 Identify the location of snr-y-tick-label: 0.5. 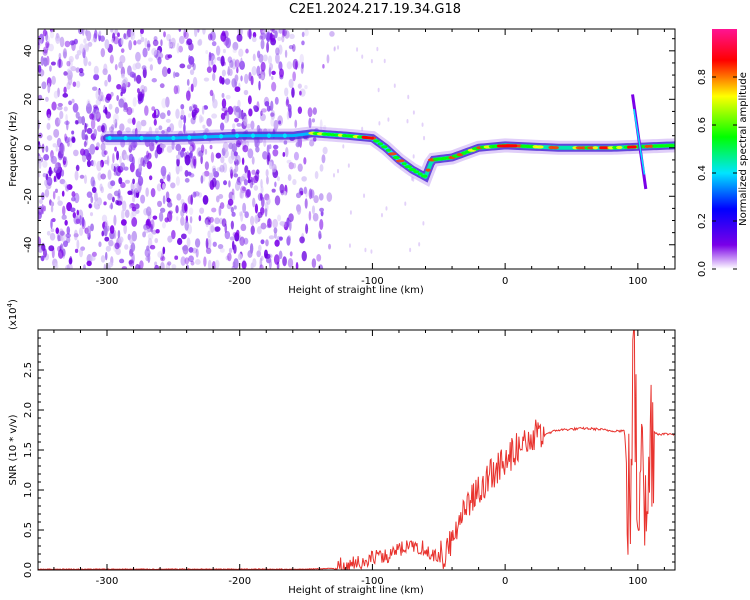
(28, 530).